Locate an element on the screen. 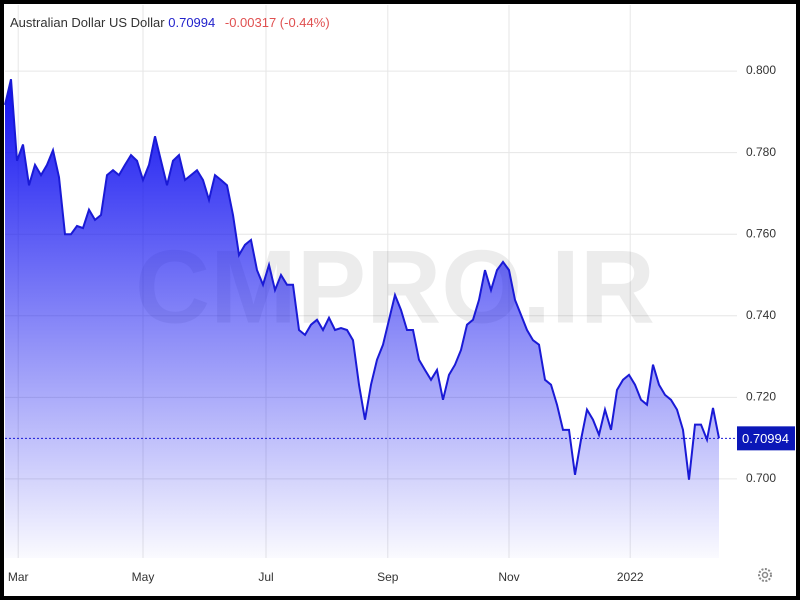  x-tick-label: May is located at coordinates (143, 577).